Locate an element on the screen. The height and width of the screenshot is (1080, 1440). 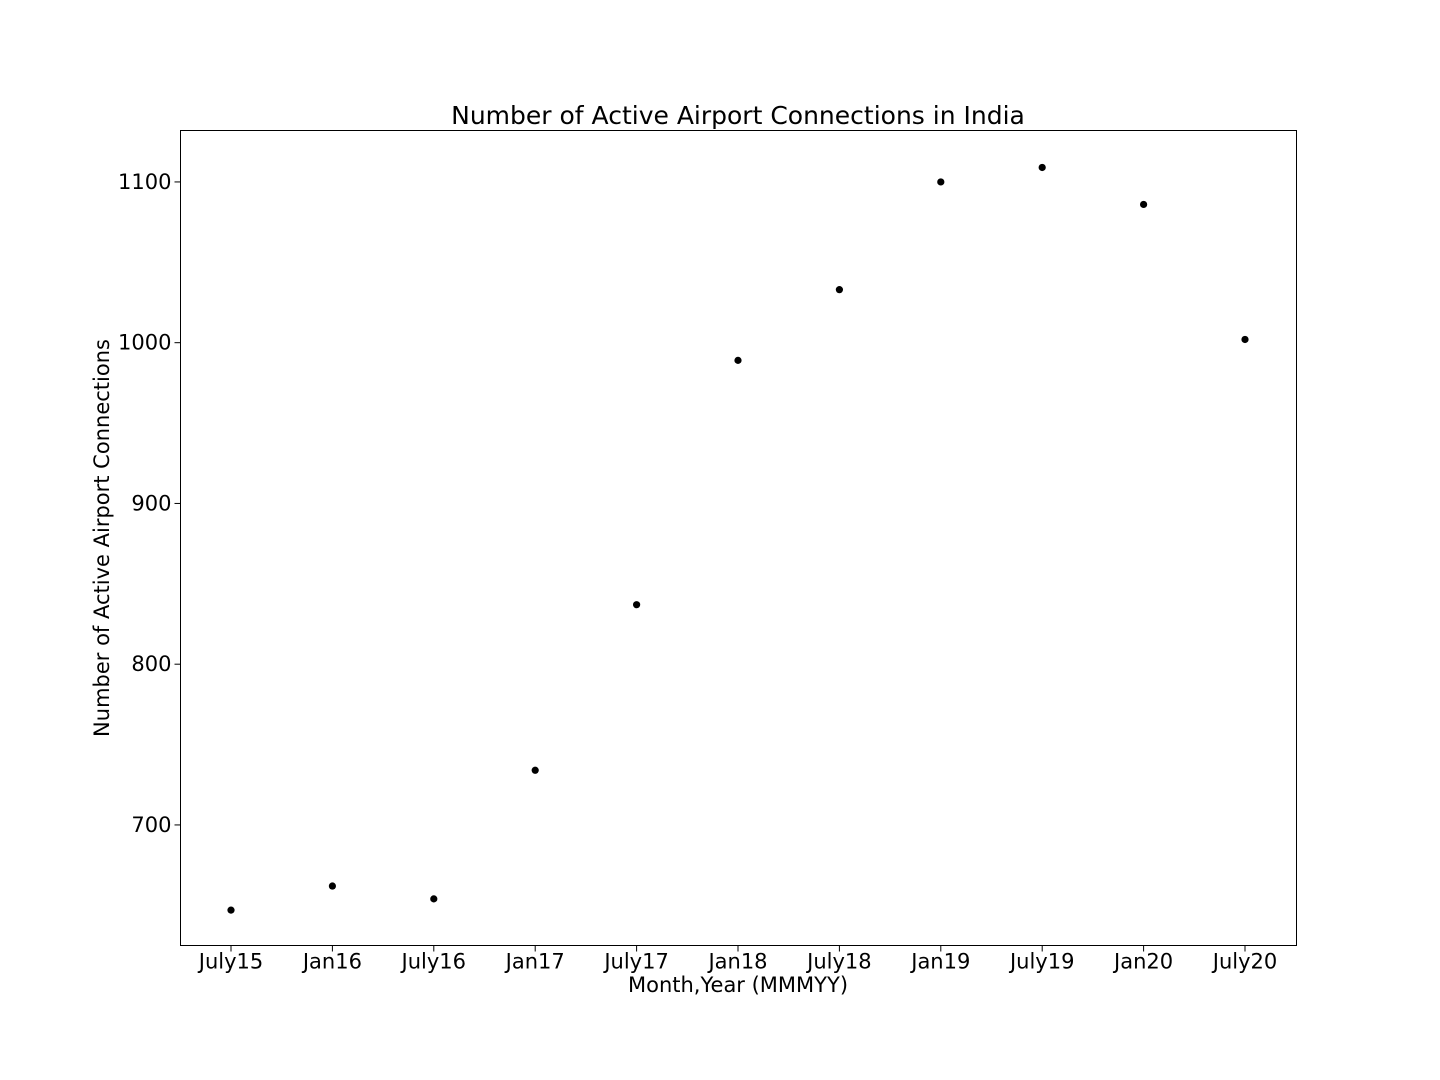
y-tick-label: 1000 is located at coordinates (144, 343).